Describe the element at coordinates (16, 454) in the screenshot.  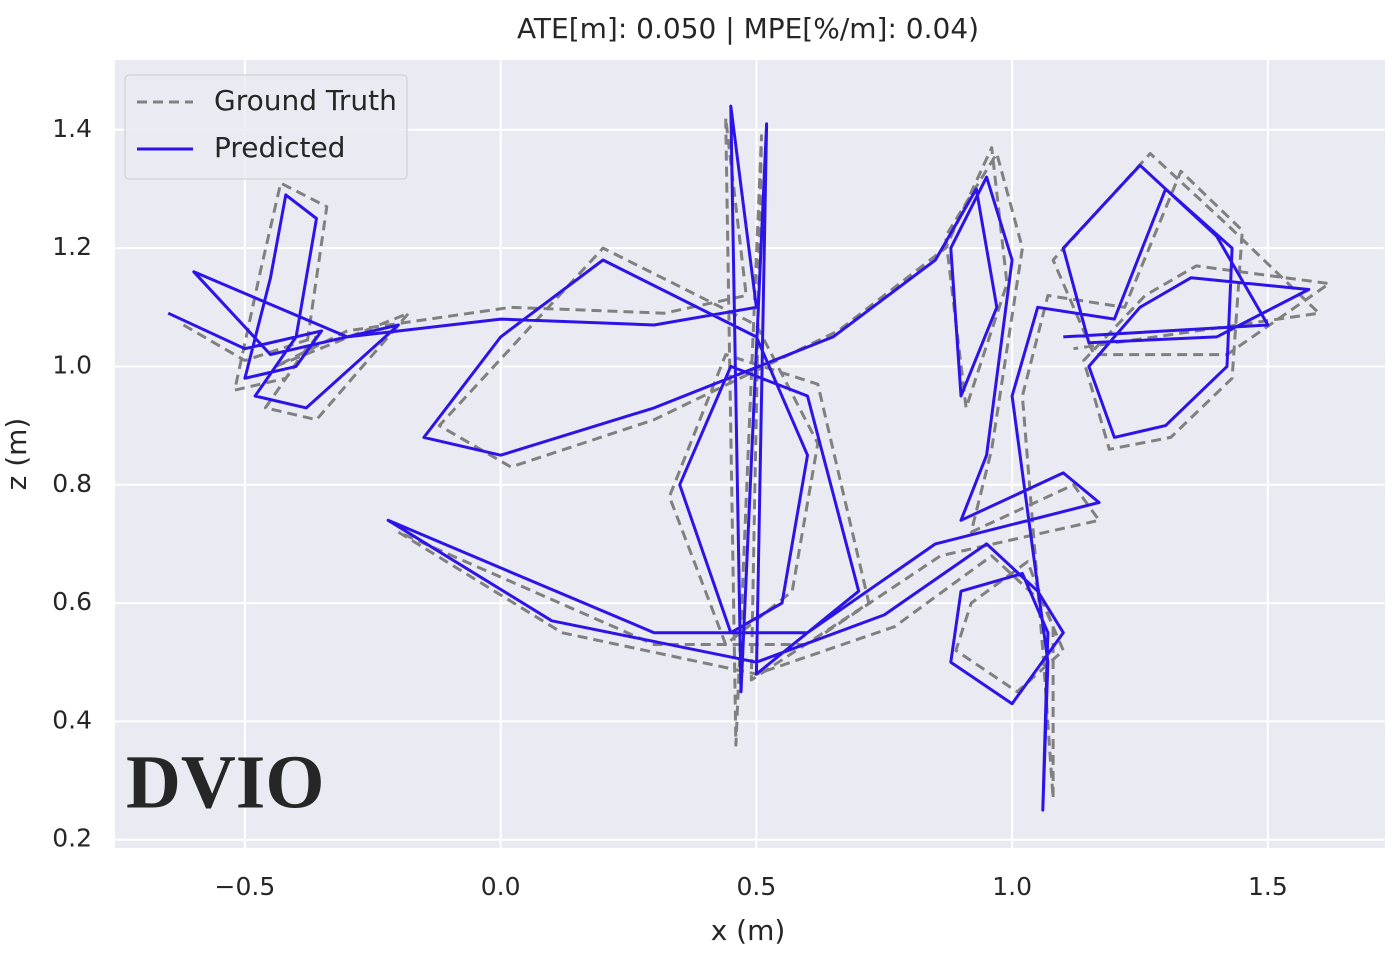
I see `y-axis-label: z (m)` at that location.